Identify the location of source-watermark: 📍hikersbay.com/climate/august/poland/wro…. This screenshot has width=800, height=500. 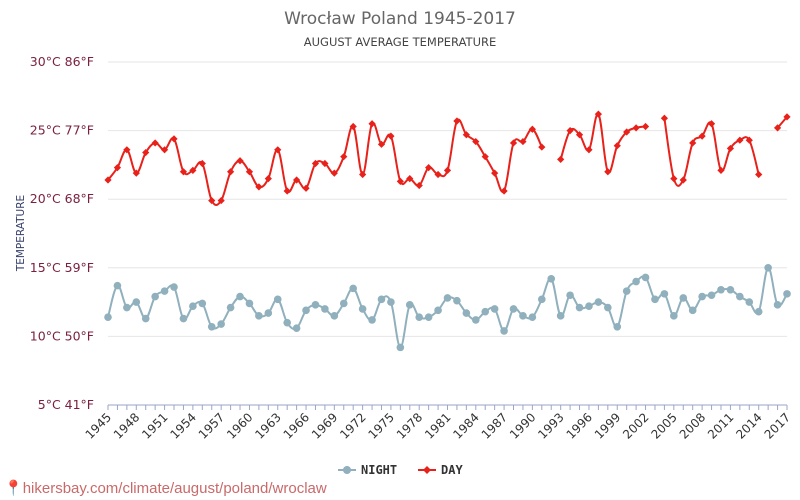
(165, 488).